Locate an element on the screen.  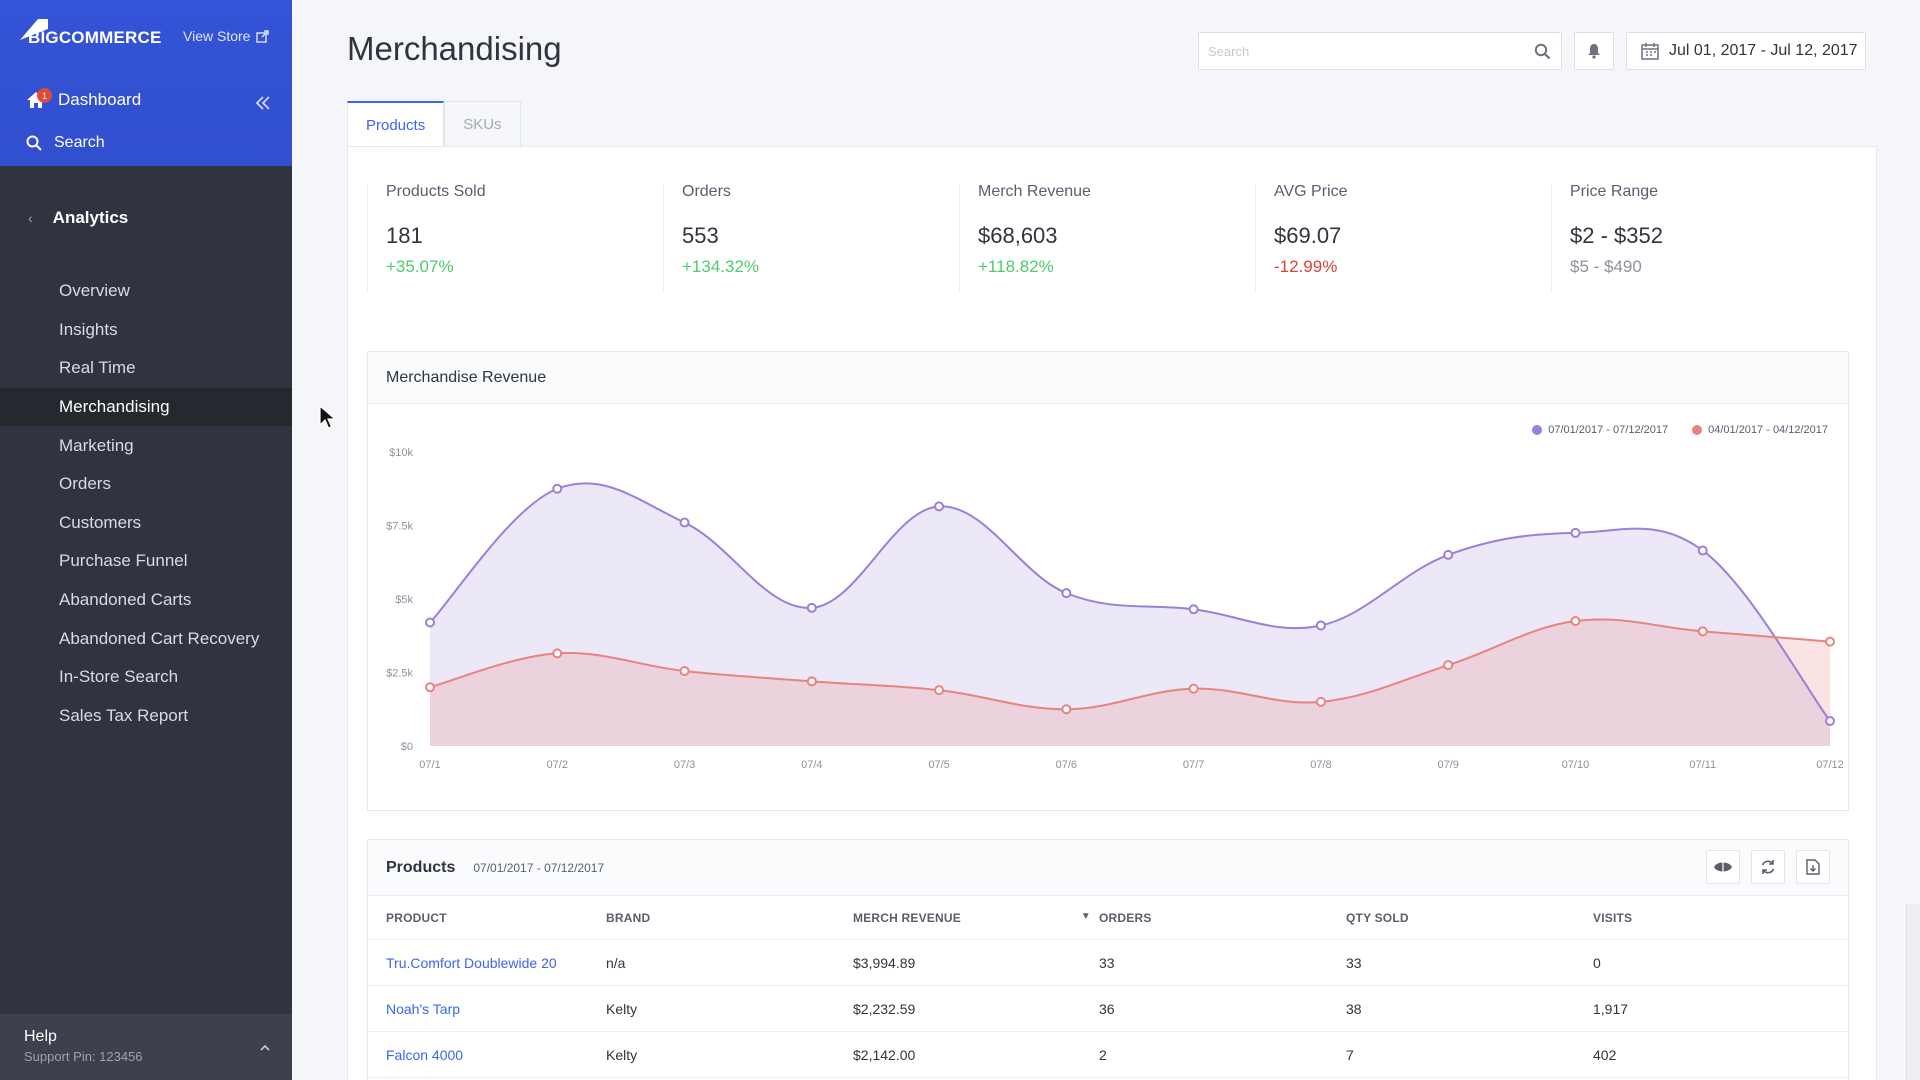
sidebar-item-in-store-search: In-Store Search is located at coordinates (119, 677).